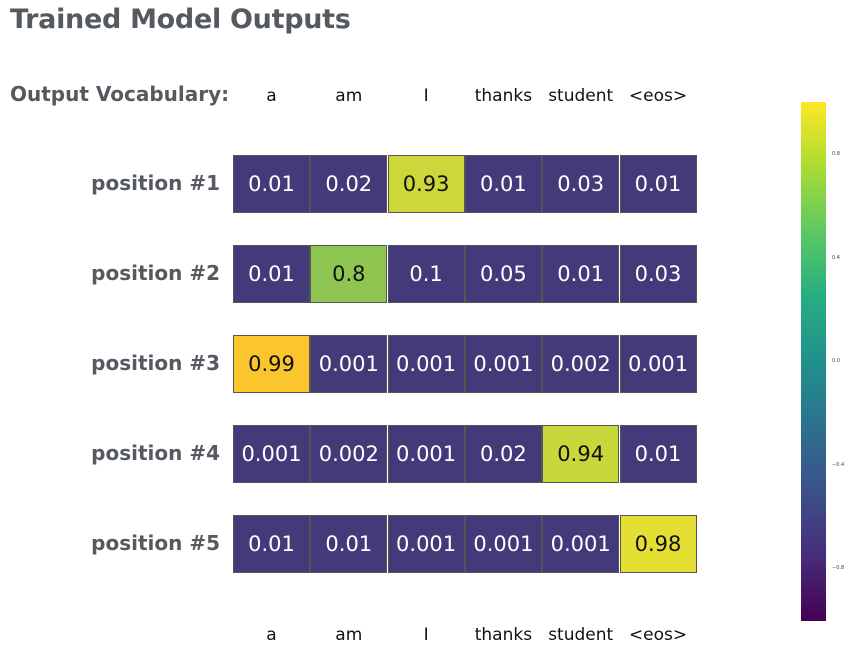 This screenshot has height=666, width=859. Describe the element at coordinates (155, 273) in the screenshot. I see `row-label: position #2` at that location.